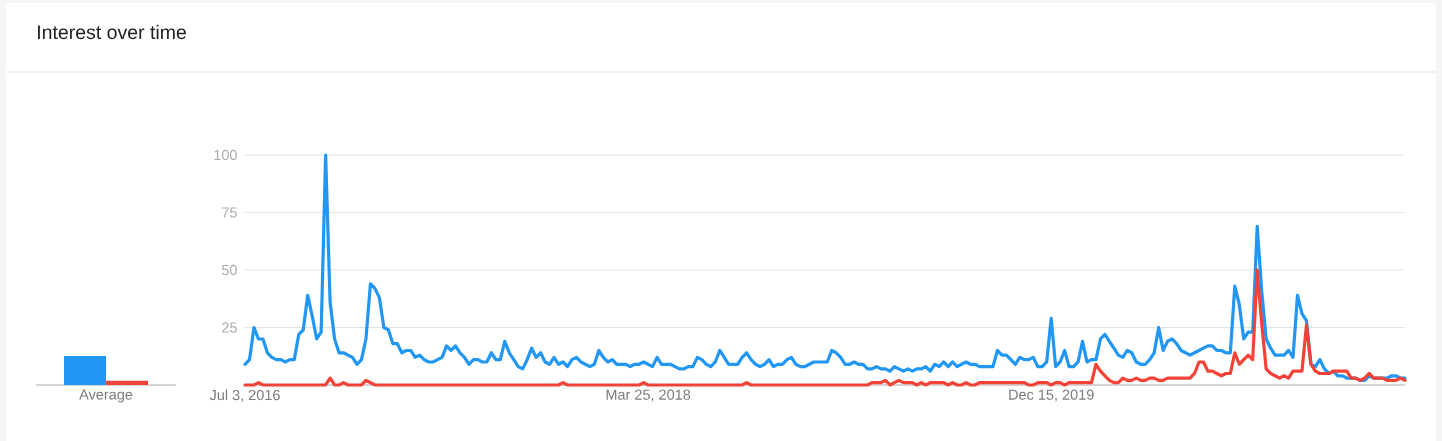  I want to click on y-tick-label: 25, so click(229, 327).